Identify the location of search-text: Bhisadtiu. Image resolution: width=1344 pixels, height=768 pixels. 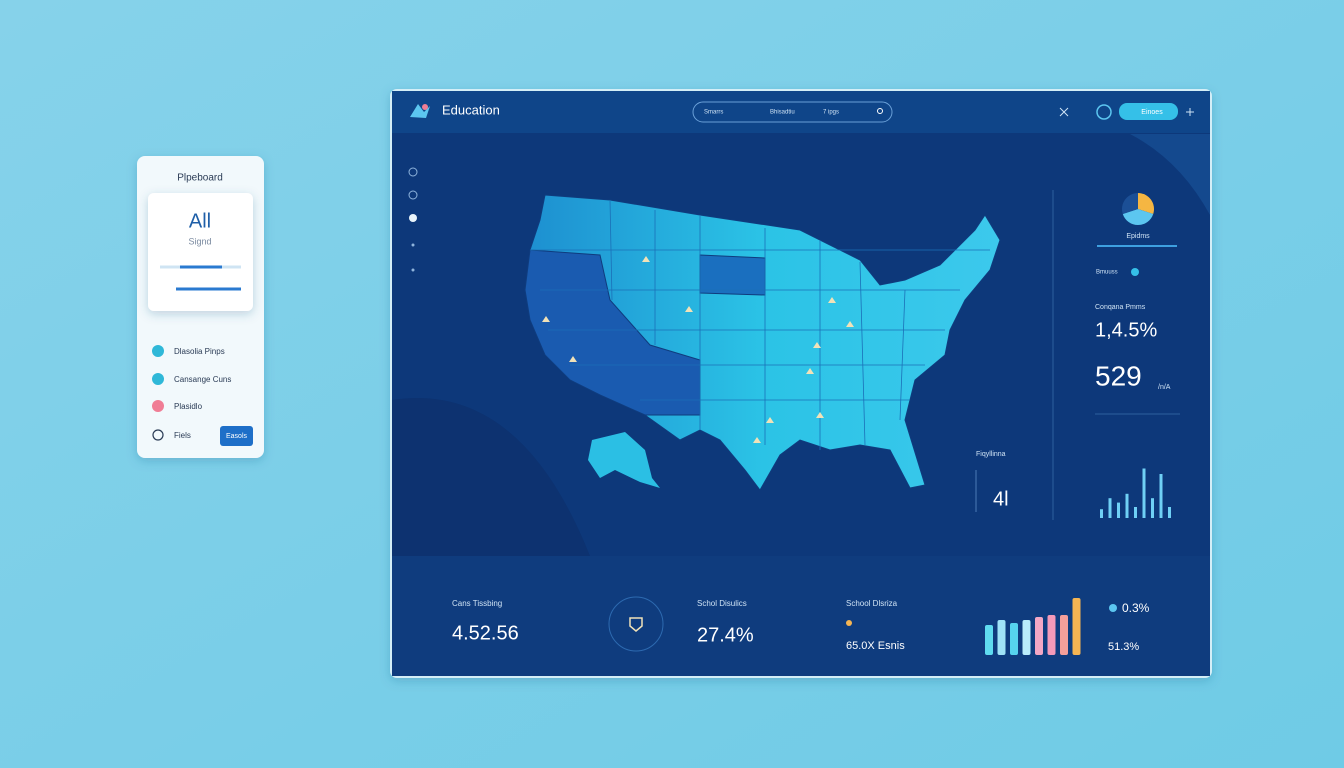
(782, 113).